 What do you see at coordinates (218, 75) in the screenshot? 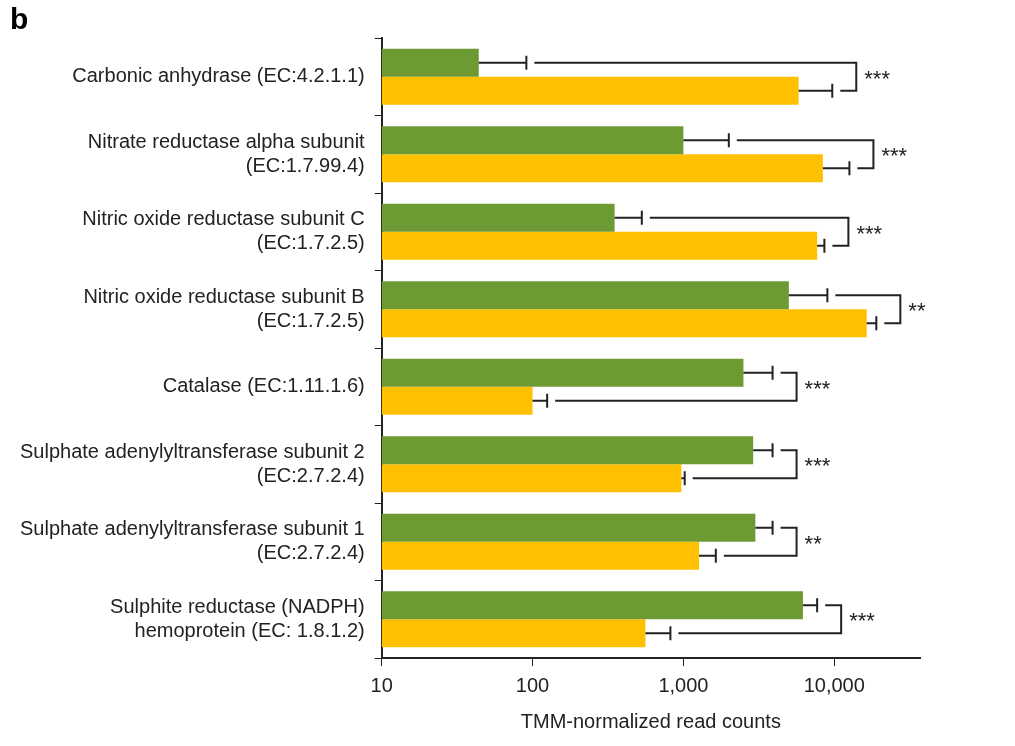
I see `y-tick-label: Carbonic anhydrase (EC:4.2.1.1)` at bounding box center [218, 75].